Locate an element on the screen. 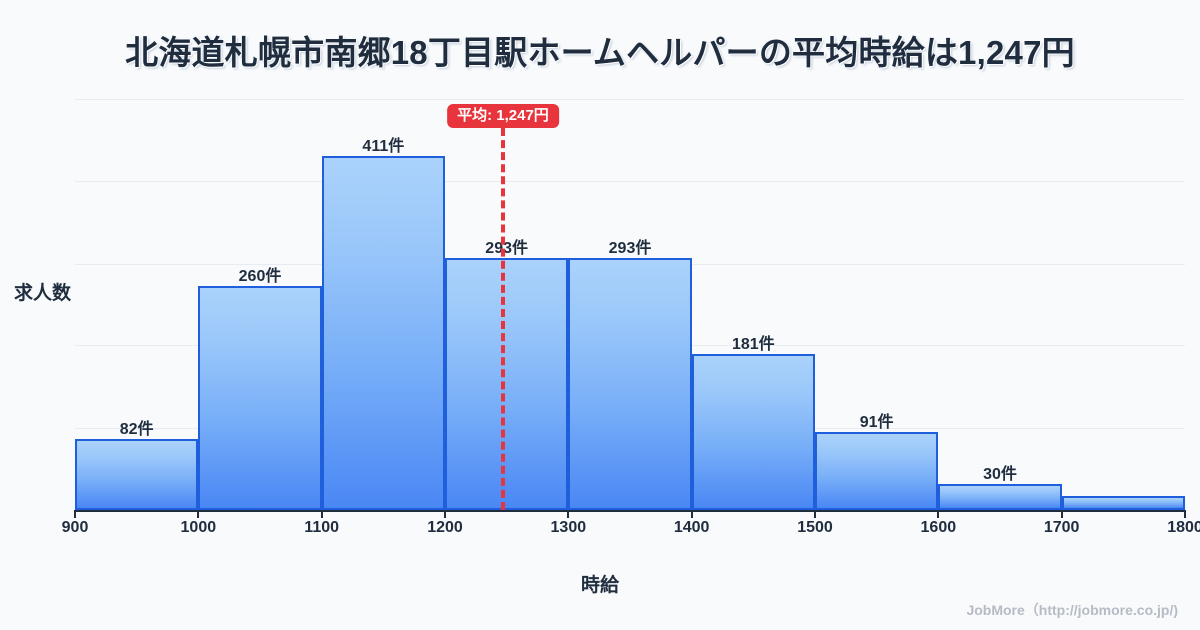 This screenshot has width=1200, height=630. x-axis-tick-label: 1700 is located at coordinates (1061, 527).